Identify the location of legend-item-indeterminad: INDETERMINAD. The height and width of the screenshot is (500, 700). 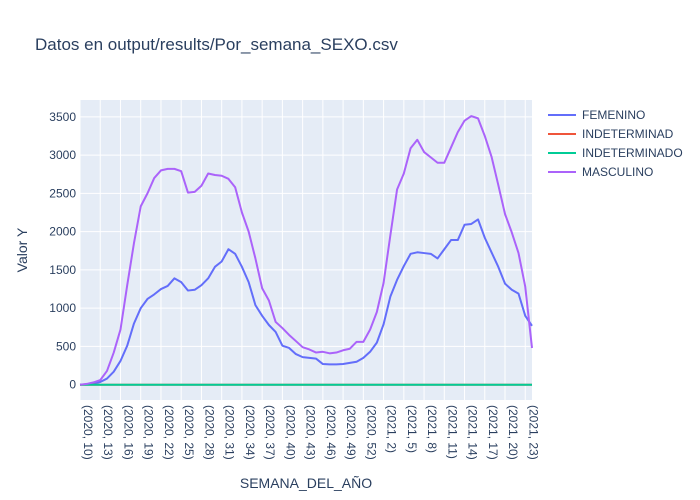
(611, 134).